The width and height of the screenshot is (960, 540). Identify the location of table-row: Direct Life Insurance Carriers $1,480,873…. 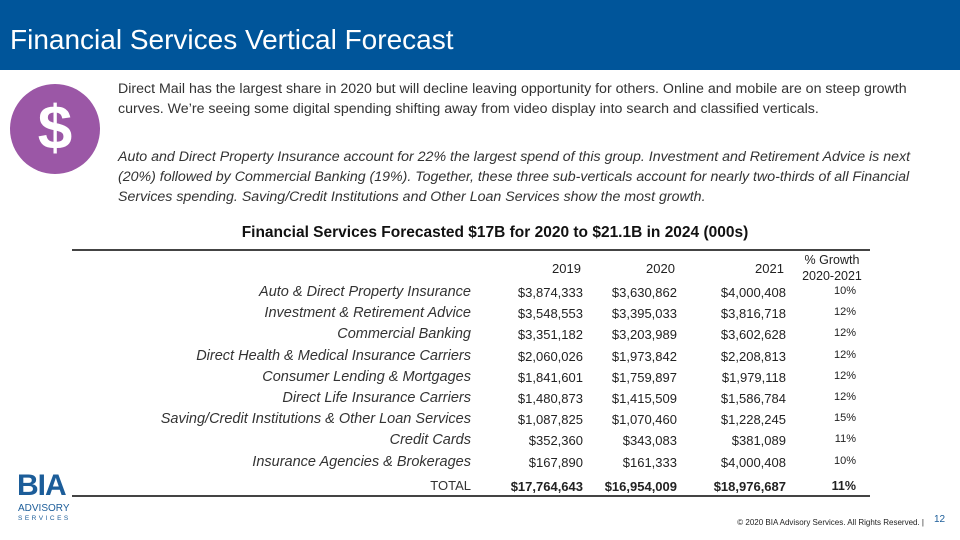
(480, 400).